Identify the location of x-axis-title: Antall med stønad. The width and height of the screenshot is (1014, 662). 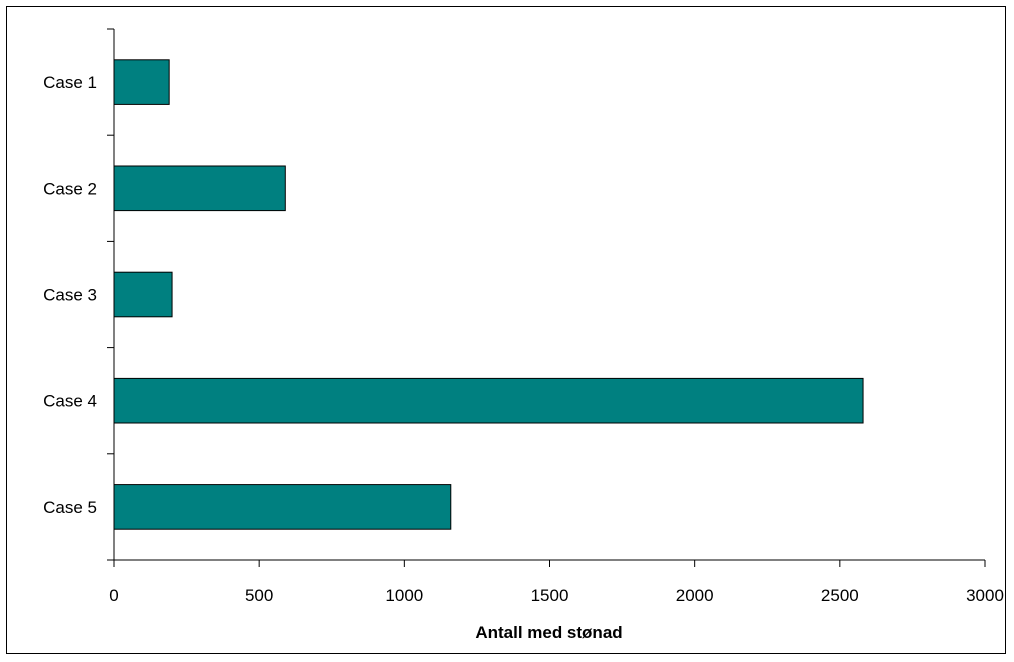
(548, 632).